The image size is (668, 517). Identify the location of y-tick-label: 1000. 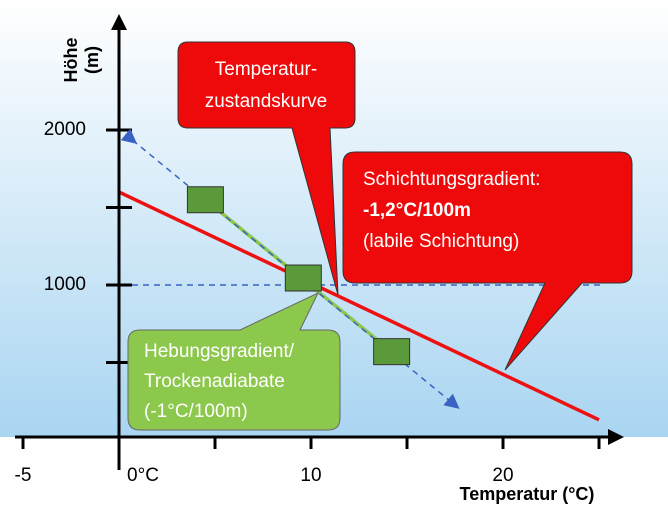
(65, 284).